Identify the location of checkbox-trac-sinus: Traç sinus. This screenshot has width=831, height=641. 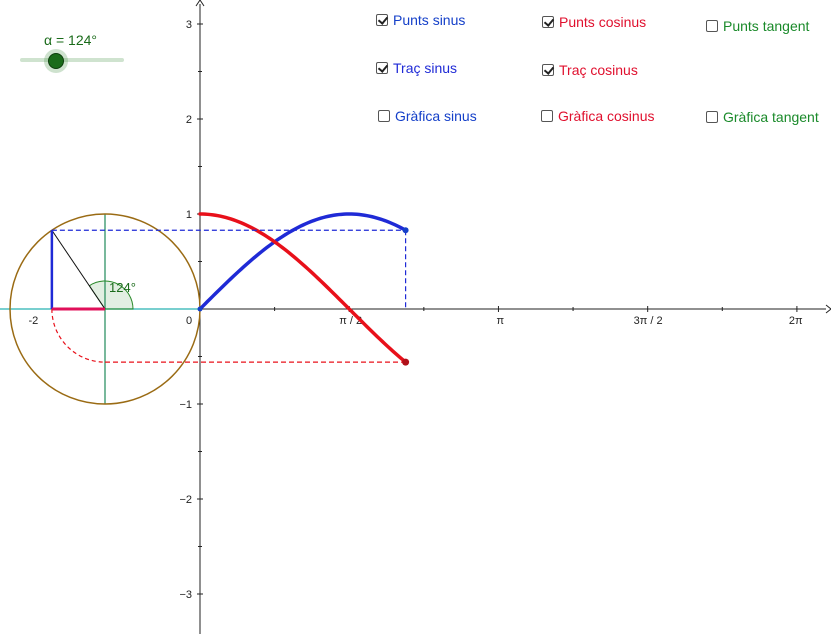
(416, 68).